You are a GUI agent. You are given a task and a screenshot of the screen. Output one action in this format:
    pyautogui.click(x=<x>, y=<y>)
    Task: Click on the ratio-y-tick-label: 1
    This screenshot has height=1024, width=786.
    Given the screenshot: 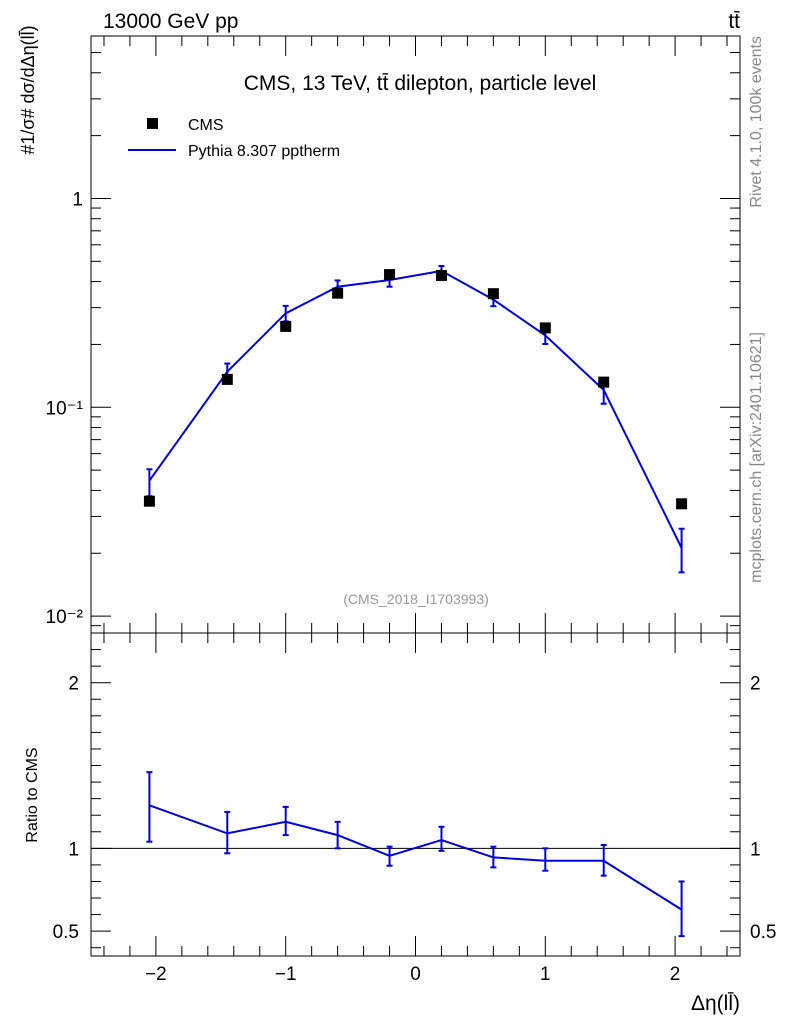 What is the action you would take?
    pyautogui.click(x=73, y=849)
    